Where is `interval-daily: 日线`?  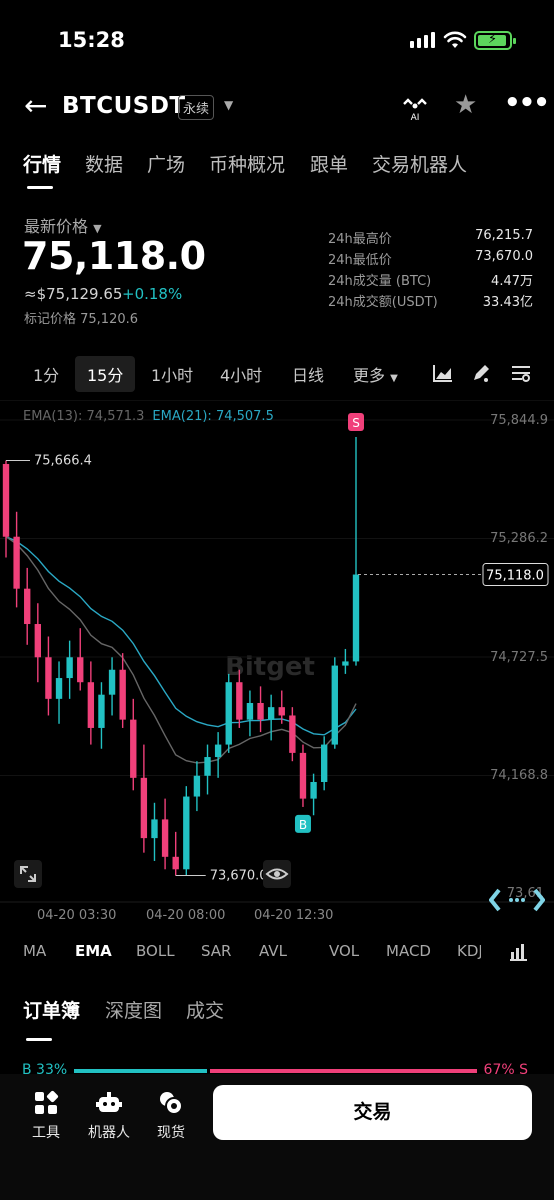 interval-daily: 日线 is located at coordinates (308, 375).